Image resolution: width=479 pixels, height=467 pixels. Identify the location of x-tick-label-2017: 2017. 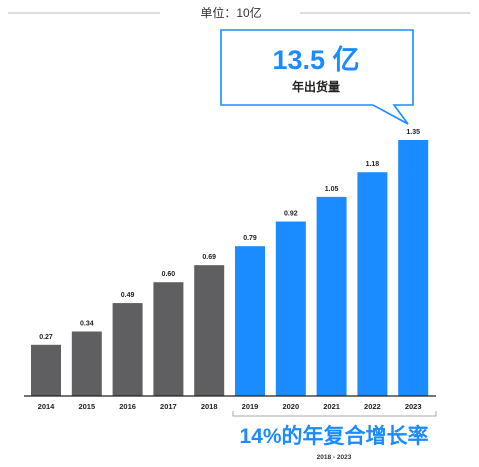
(168, 406).